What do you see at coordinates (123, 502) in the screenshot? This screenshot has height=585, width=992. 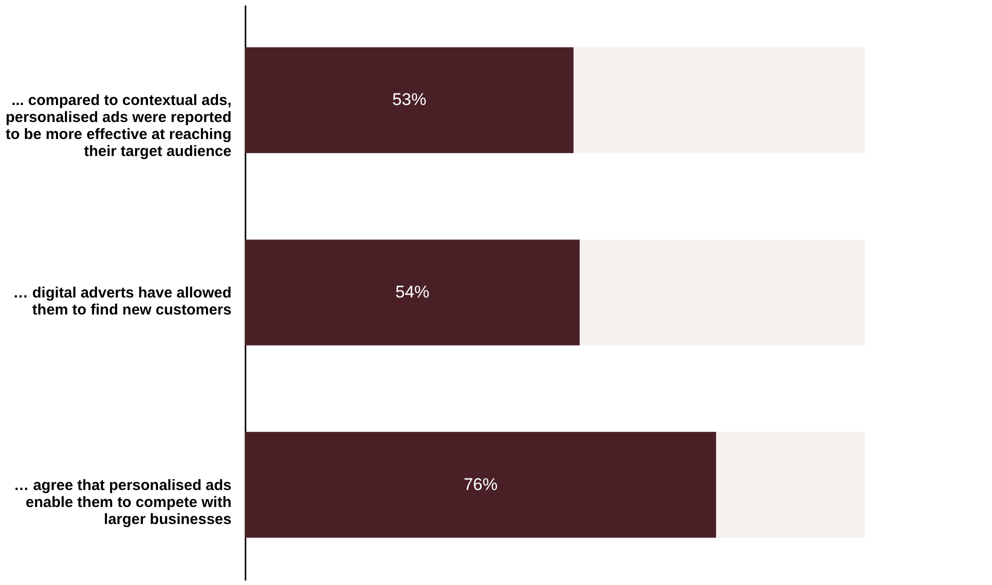 I see `y-tick-label: … agree that personalised ads enable them to compete with larger businesses` at bounding box center [123, 502].